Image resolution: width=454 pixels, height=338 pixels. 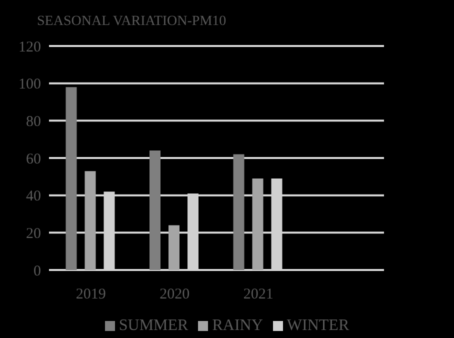 What do you see at coordinates (33, 122) in the screenshot?
I see `y-tick-label: 80` at bounding box center [33, 122].